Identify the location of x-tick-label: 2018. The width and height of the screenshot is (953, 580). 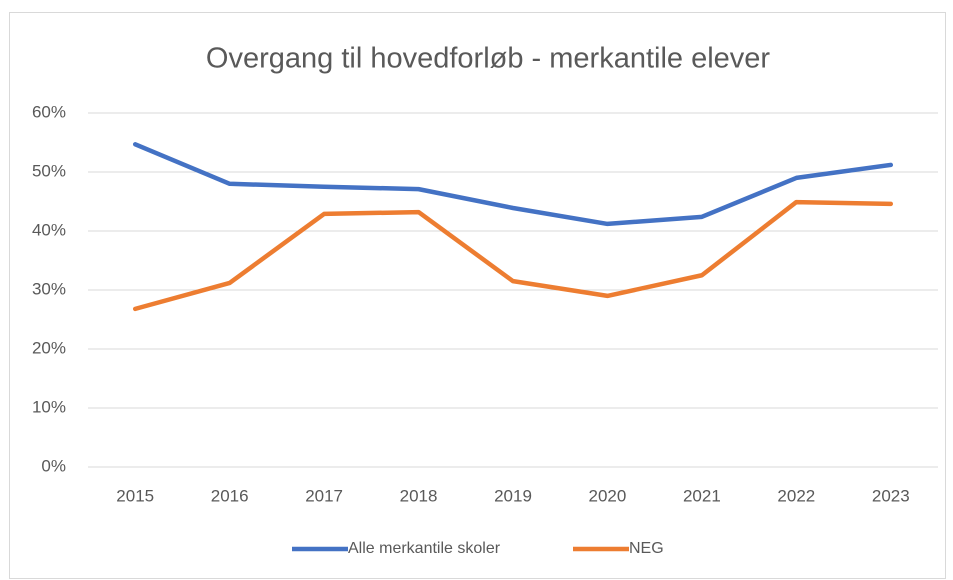
(419, 495).